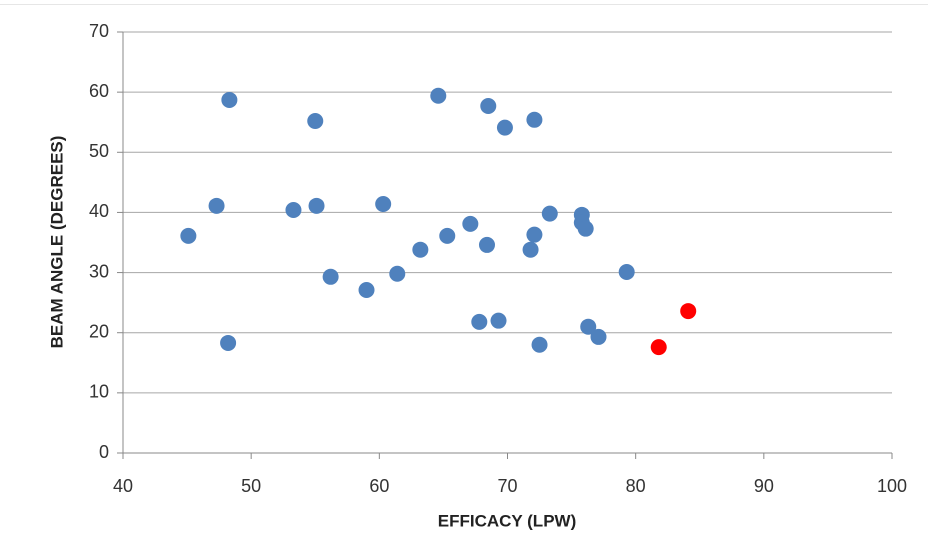 This screenshot has height=540, width=928. Describe the element at coordinates (123, 486) in the screenshot. I see `x-tick-label: 40` at that location.